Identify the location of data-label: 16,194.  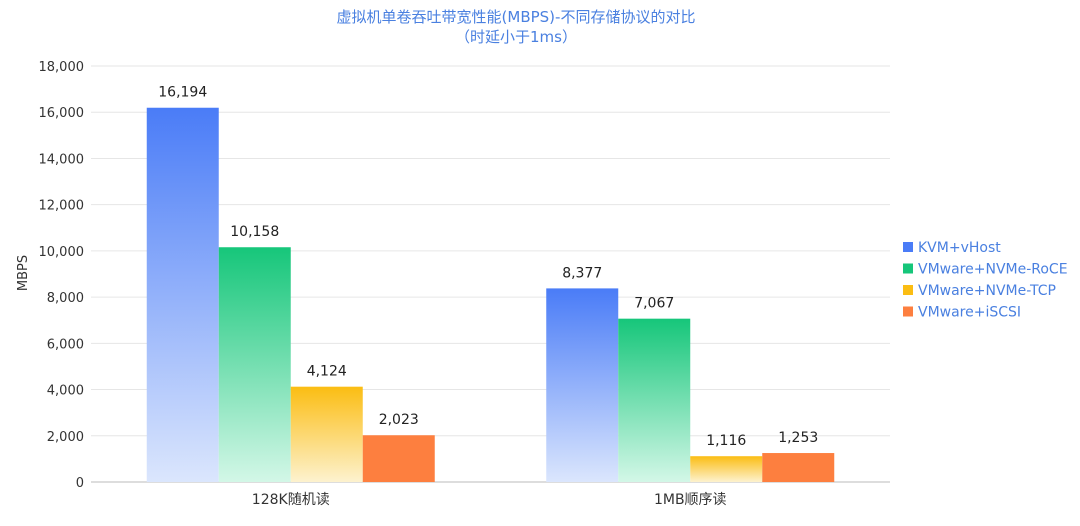
(182, 93).